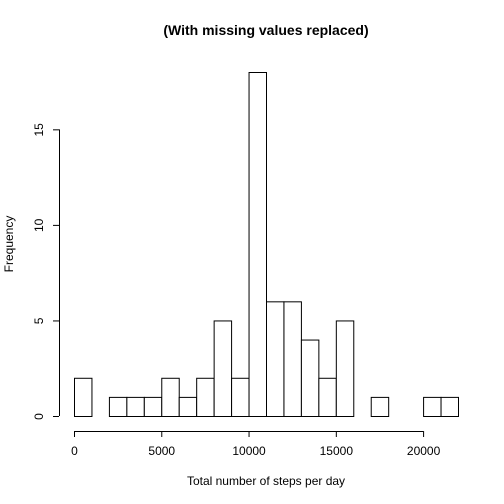 The width and height of the screenshot is (504, 504). Describe the element at coordinates (265, 30) in the screenshot. I see `chart-title: (With missing values replaced)` at that location.